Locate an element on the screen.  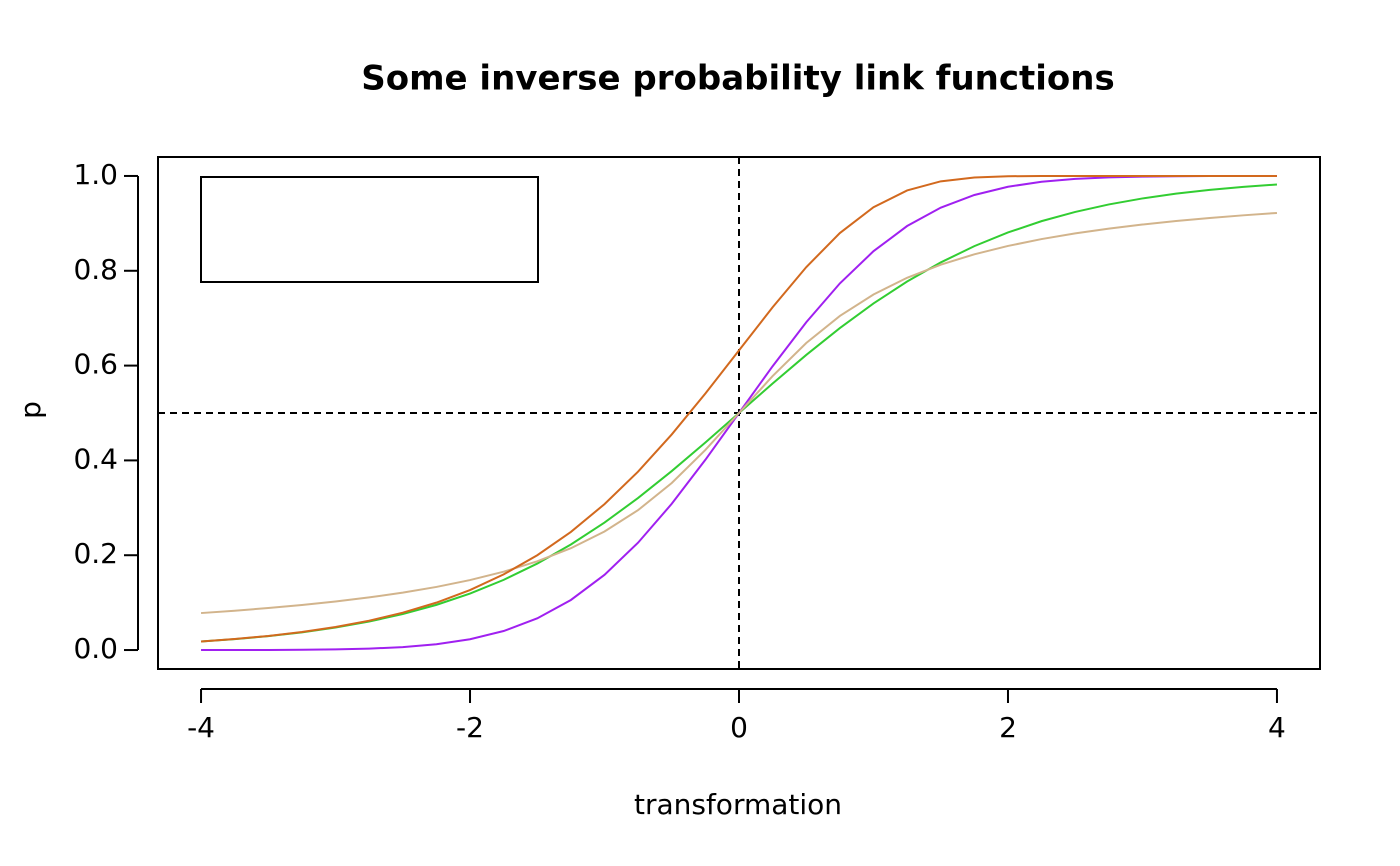
y-axis-label: p is located at coordinates (30, 410).